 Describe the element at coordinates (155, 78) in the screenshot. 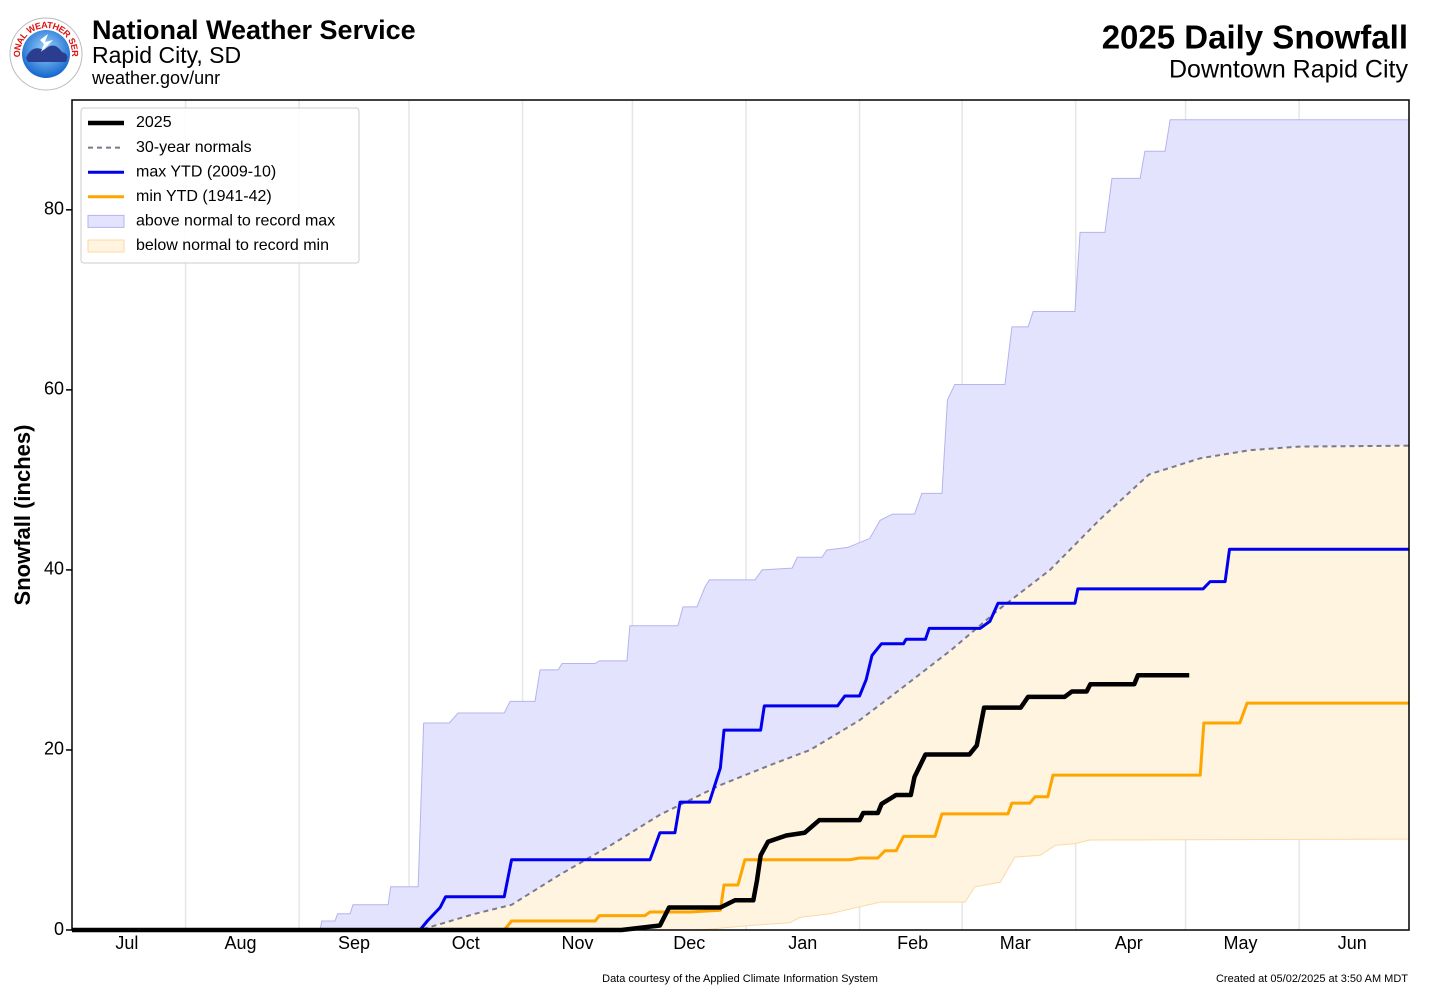

I see `url: weather.gov/unr` at that location.